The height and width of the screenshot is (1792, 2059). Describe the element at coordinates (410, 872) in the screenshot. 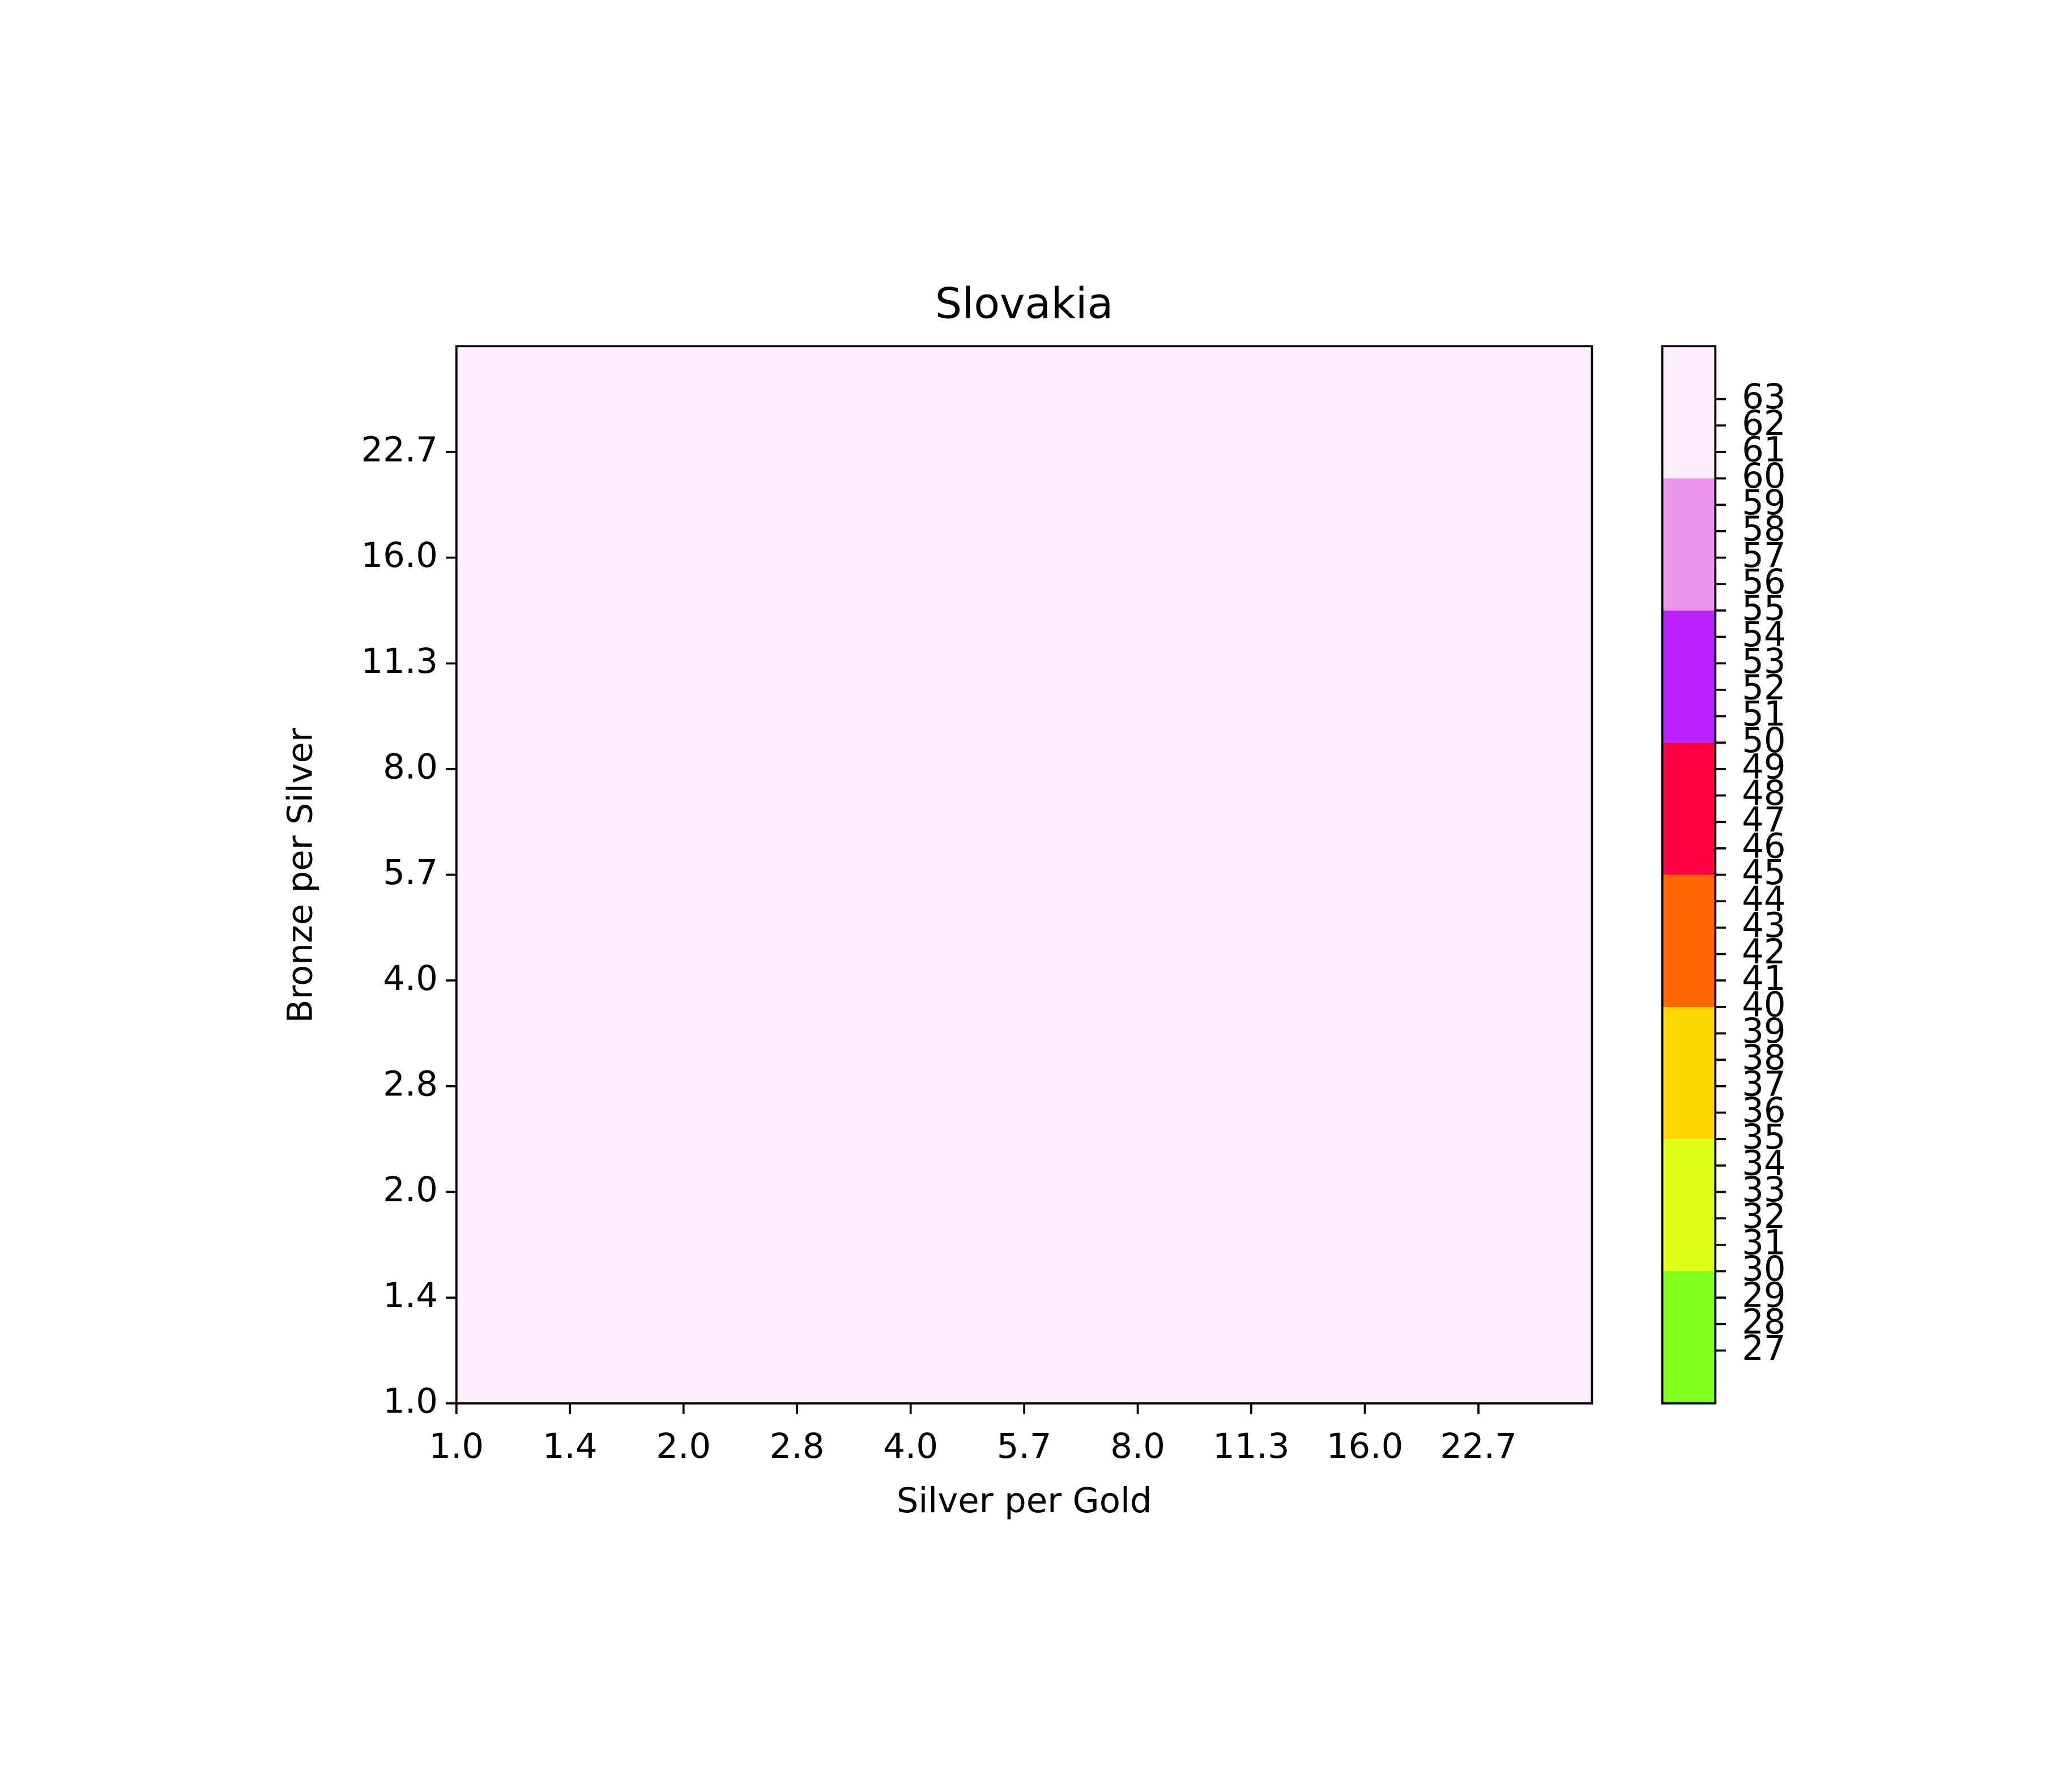

I see `y-tick-label: 5.7` at that location.